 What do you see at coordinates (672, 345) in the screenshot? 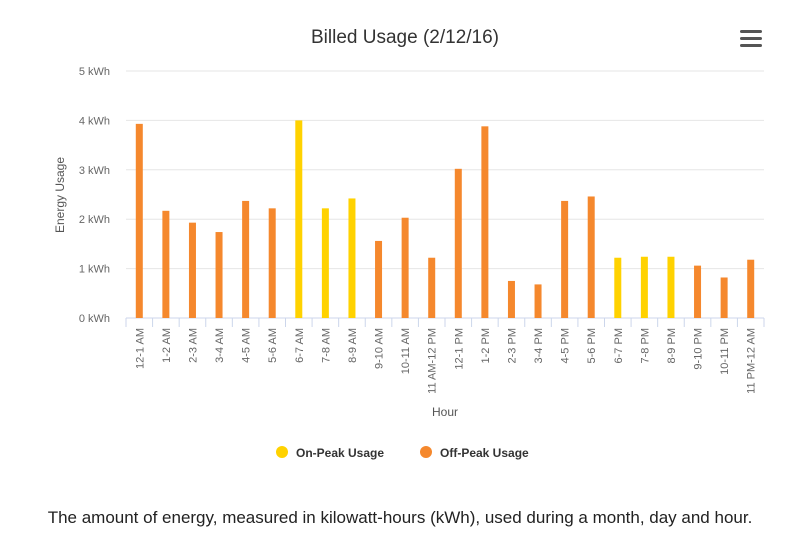
I see `x-tick-label: 8-9 PM` at bounding box center [672, 345].